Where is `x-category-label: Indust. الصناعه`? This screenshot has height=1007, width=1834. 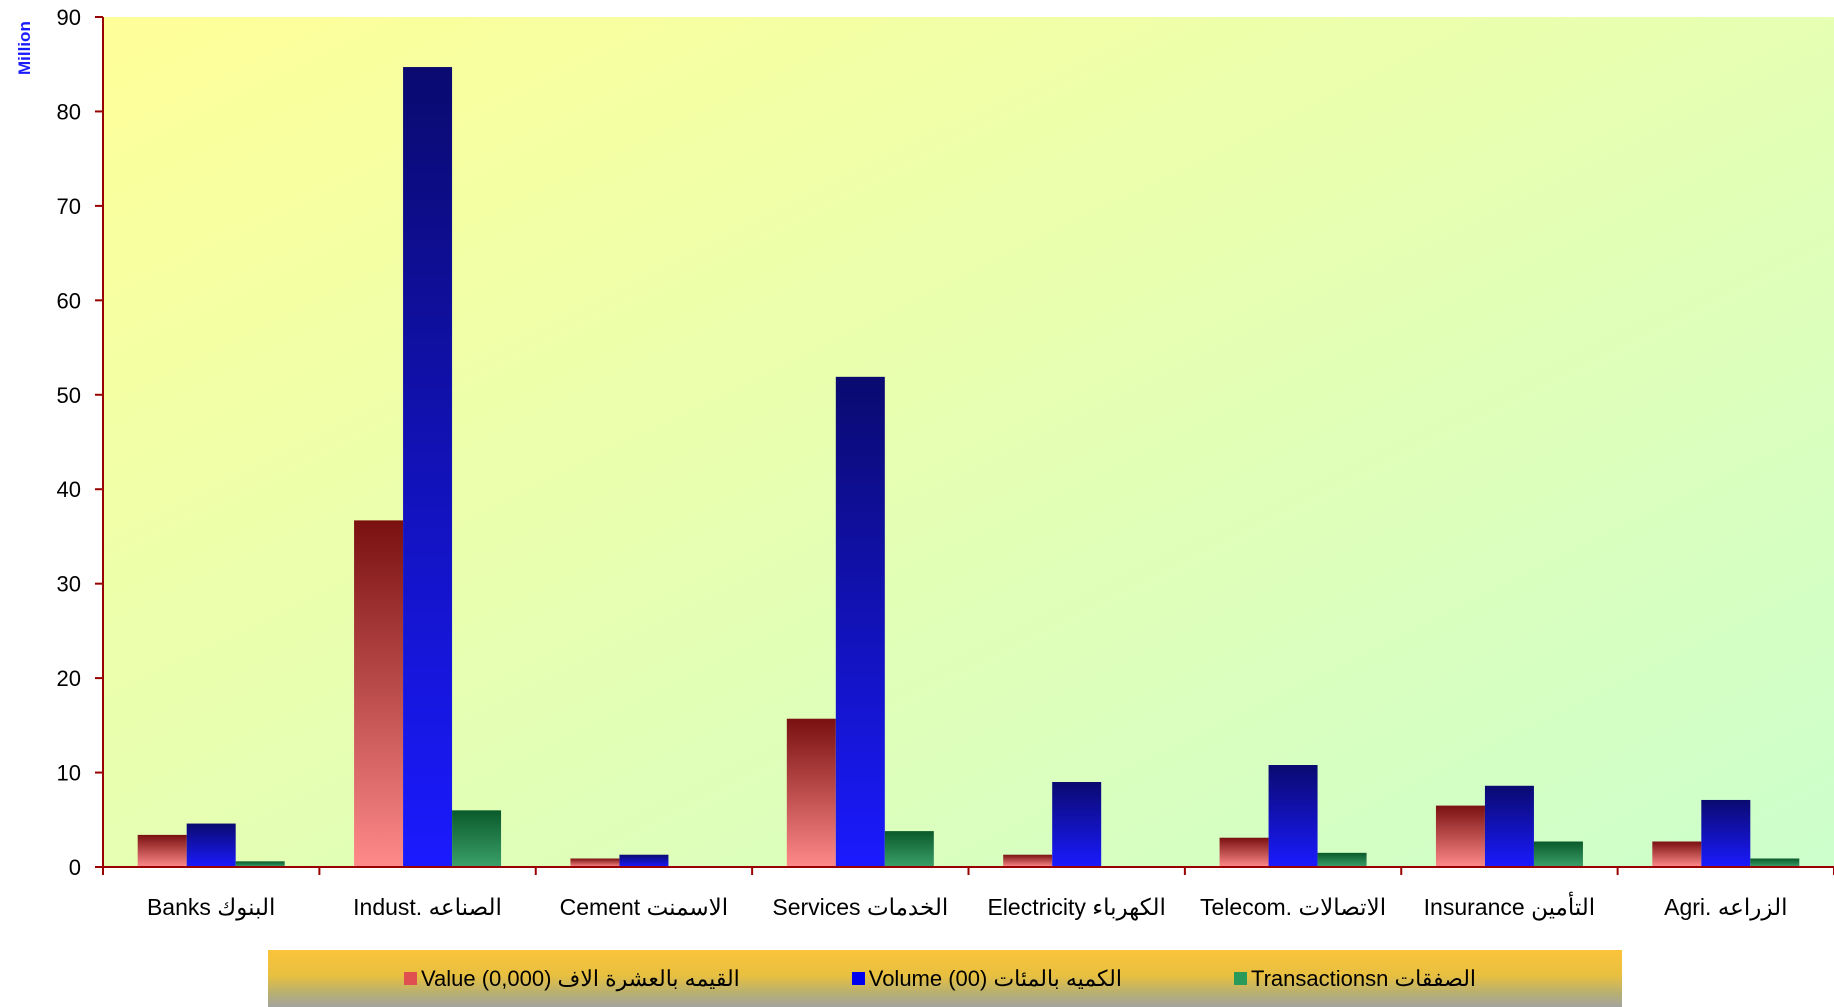
x-category-label: Indust. الصناعه is located at coordinates (427, 907).